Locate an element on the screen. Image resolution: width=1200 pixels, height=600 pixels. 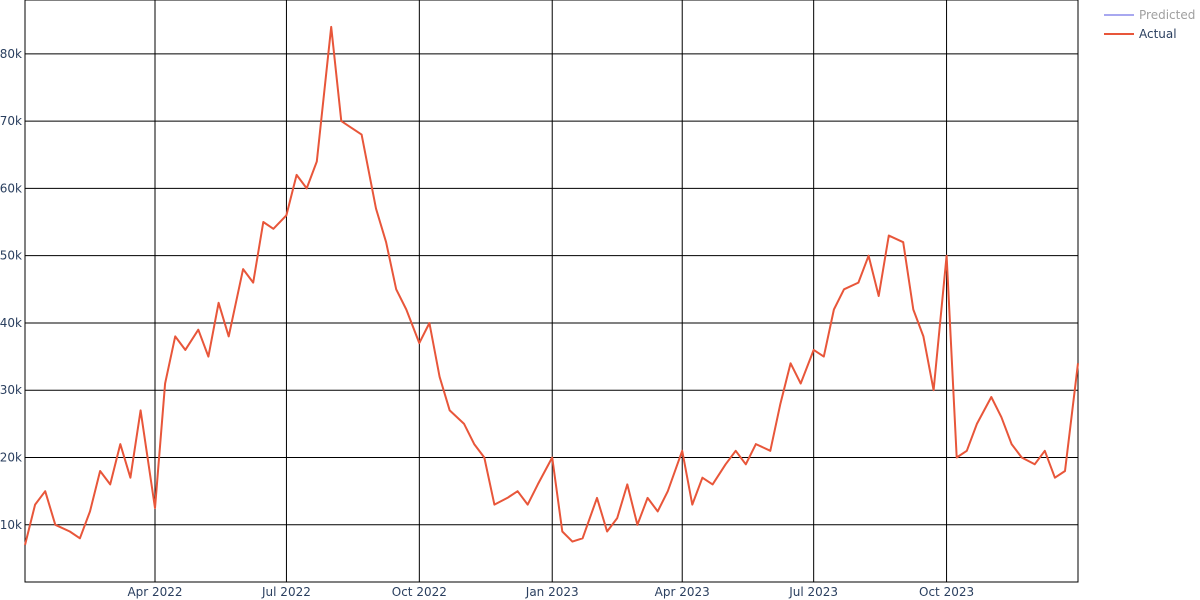
legend-item-actual: Actual is located at coordinates (1140, 34).